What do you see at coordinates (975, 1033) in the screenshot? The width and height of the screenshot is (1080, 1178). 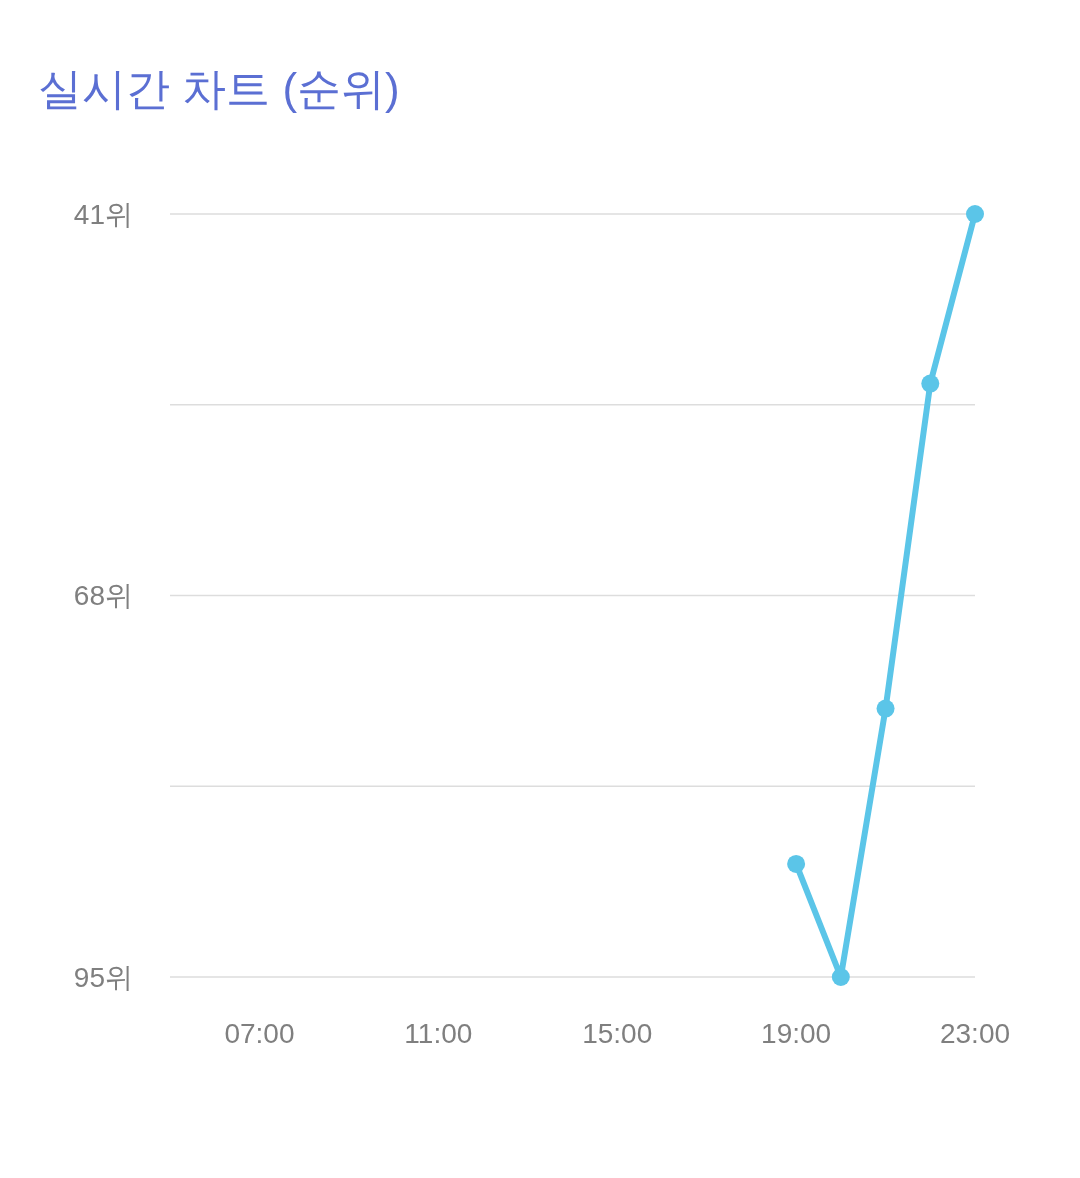 I see `x-tick-label: 23:00` at bounding box center [975, 1033].